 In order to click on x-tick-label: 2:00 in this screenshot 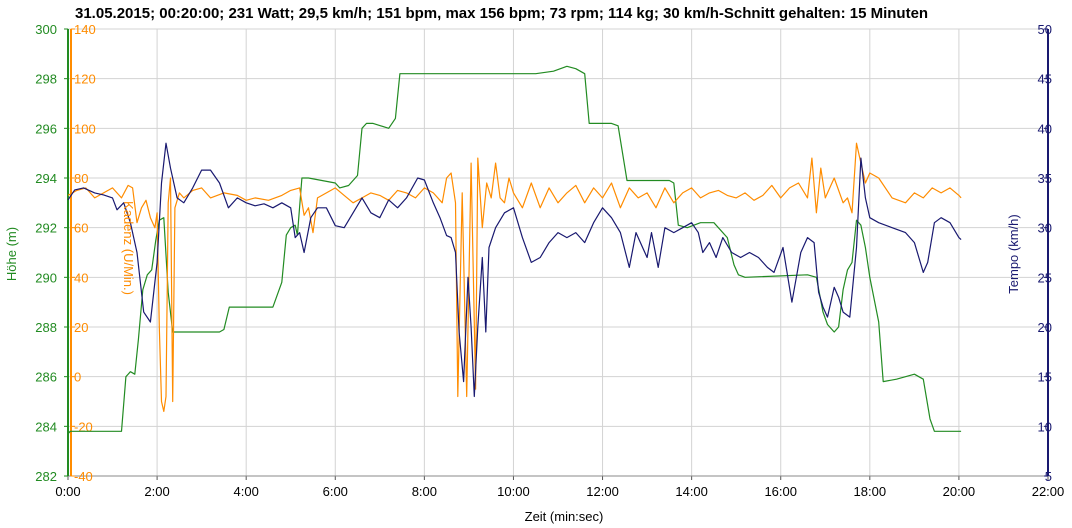, I will do `click(156, 491)`.